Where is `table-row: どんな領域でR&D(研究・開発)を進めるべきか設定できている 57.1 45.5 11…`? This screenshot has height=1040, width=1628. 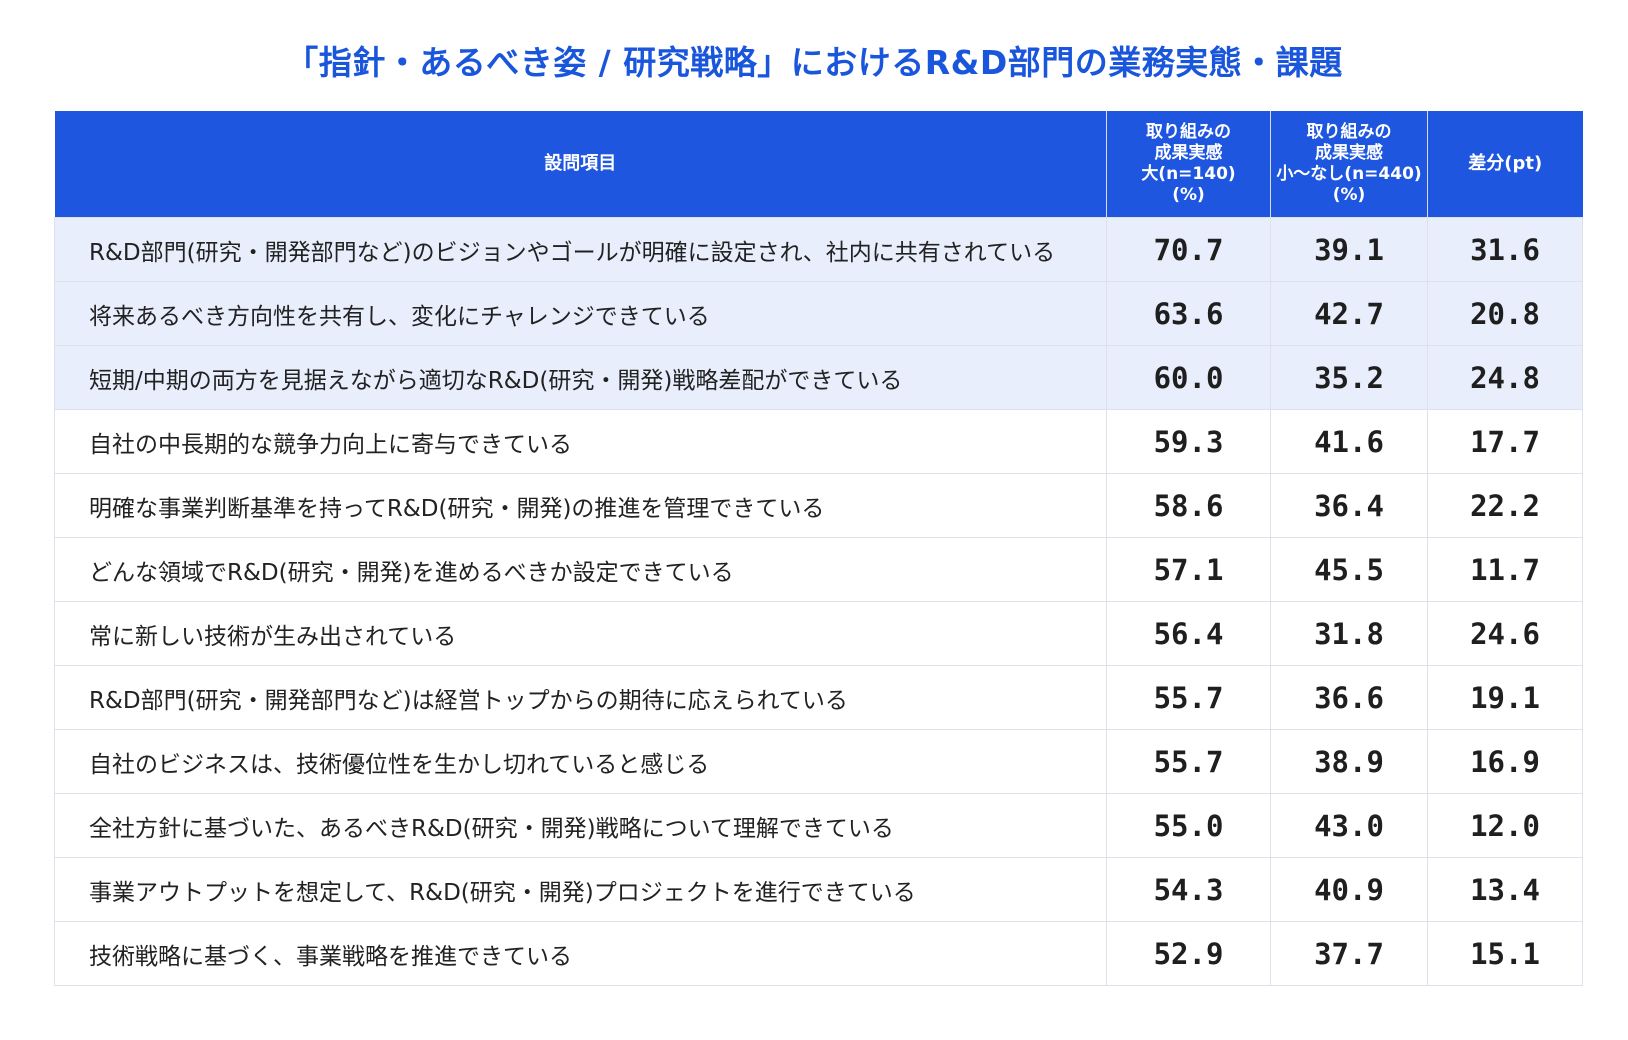 table-row: どんな領域でR&D(研究・開発)を進めるべきか設定できている 57.1 45.5 11… is located at coordinates (818, 569).